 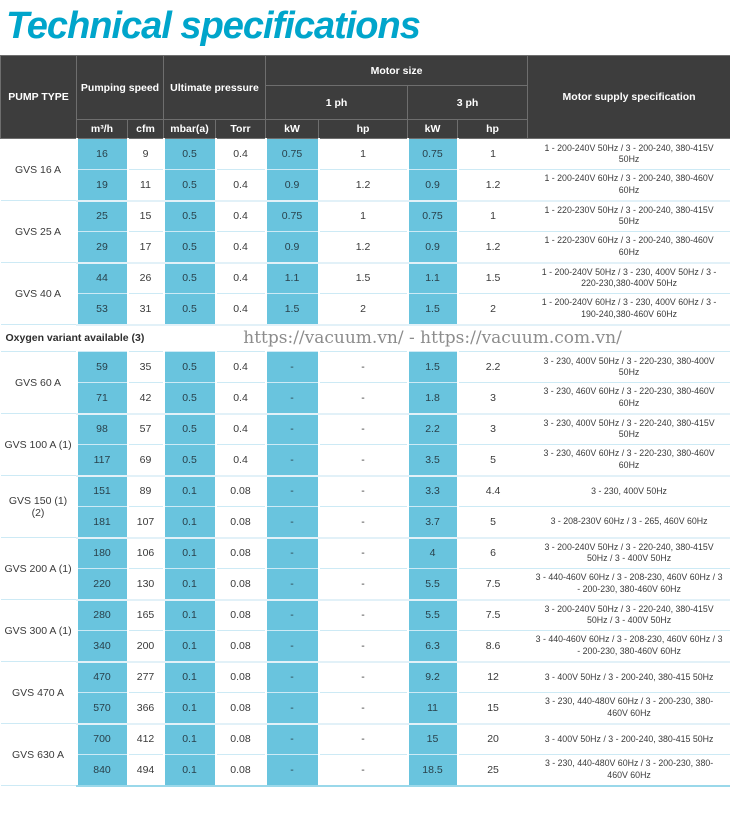 I want to click on cell-cfm: 366, so click(x=145, y=708).